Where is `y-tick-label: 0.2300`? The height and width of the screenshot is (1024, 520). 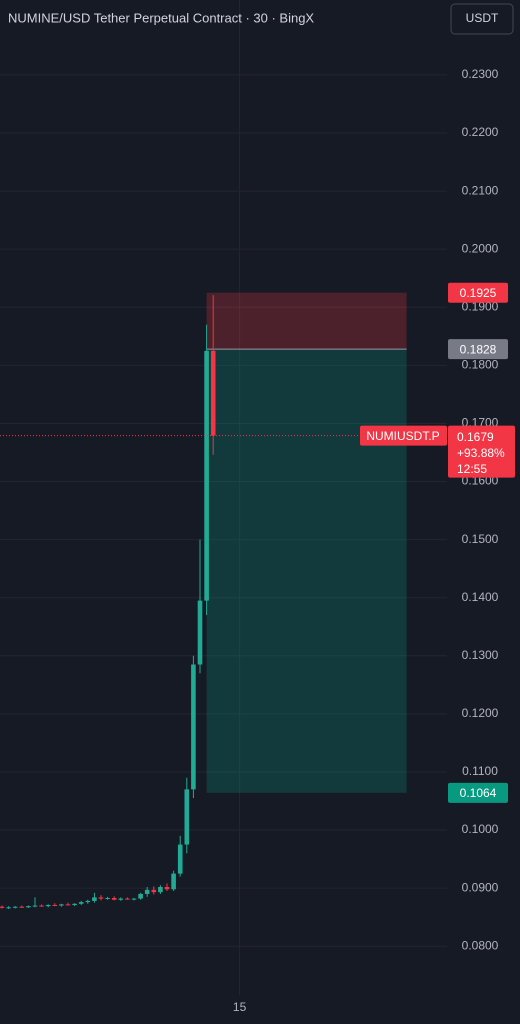
y-tick-label: 0.2300 is located at coordinates (480, 74).